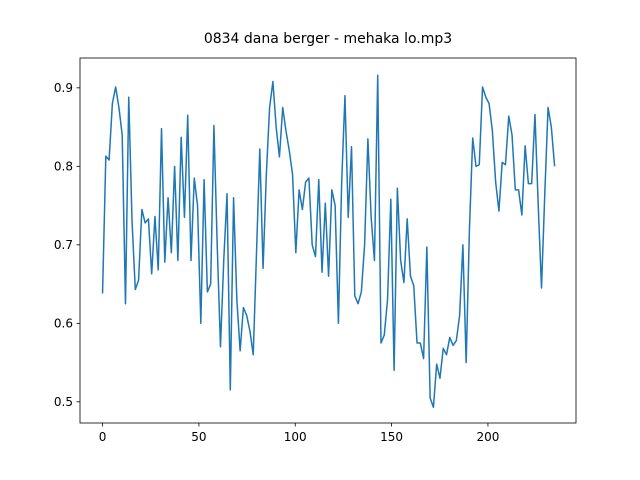 The image size is (640, 480). Describe the element at coordinates (328, 39) in the screenshot. I see `chart-title: 0834 dana berger - mehaka lo.mp3` at that location.